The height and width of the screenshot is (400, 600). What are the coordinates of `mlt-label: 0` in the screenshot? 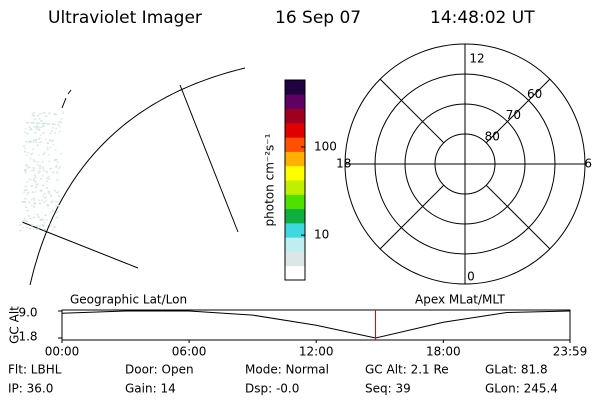 It's located at (471, 277).